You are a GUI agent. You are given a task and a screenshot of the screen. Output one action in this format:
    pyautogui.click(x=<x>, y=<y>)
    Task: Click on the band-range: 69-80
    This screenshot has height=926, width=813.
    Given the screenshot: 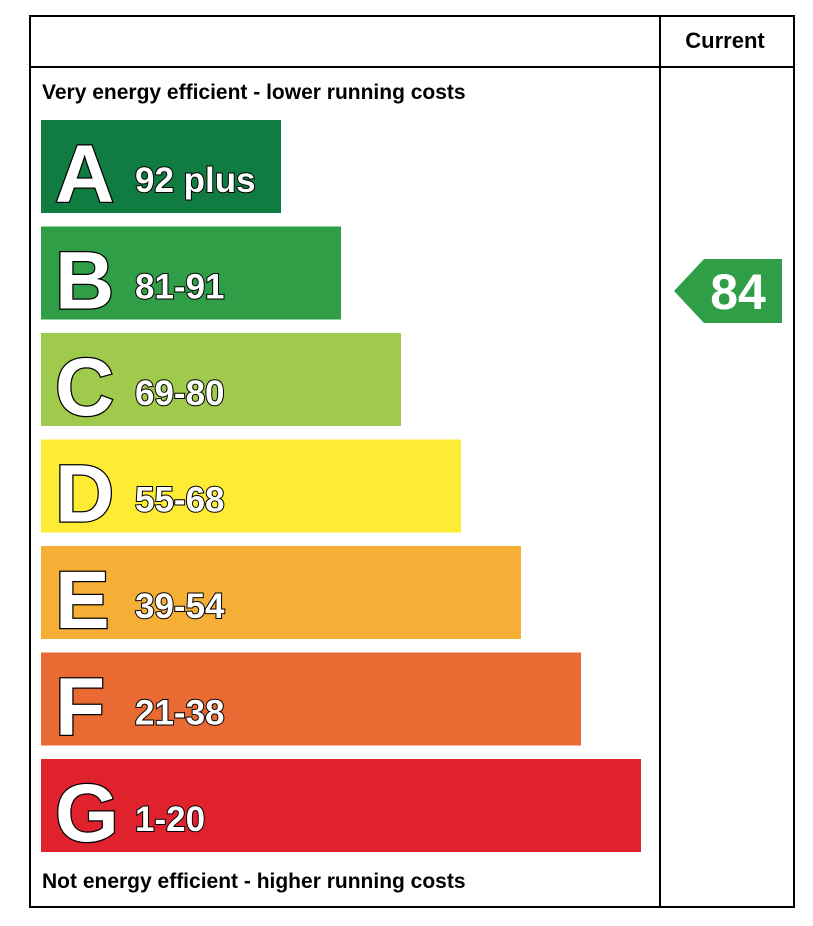 What is the action you would take?
    pyautogui.click(x=180, y=393)
    